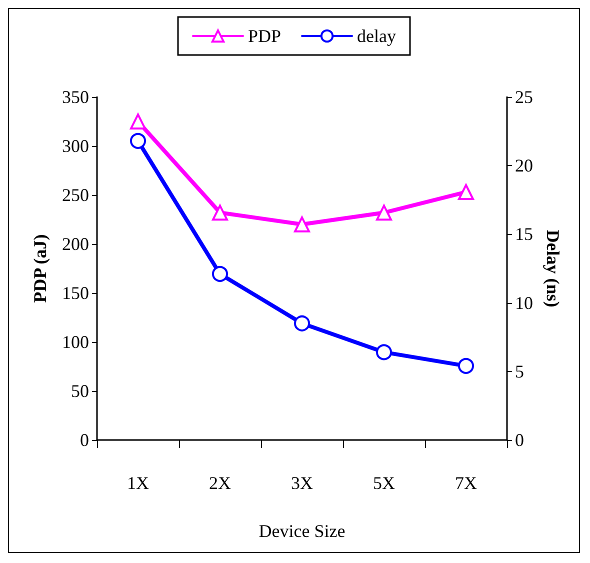  Describe the element at coordinates (75, 293) in the screenshot. I see `y-tick-label: 150` at that location.